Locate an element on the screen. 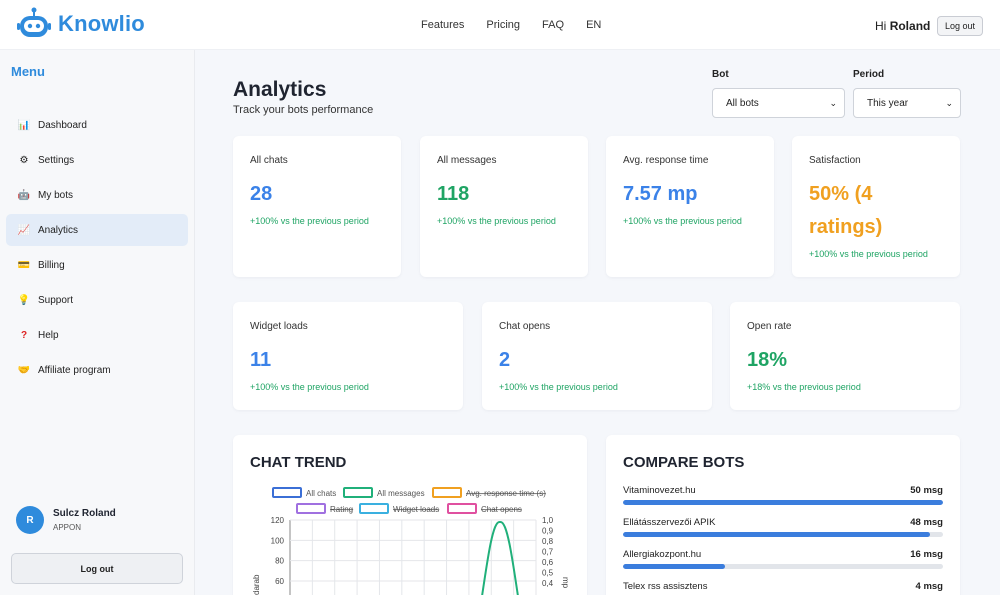 The width and height of the screenshot is (1000, 595). y-tick-label: 100 is located at coordinates (278, 540).